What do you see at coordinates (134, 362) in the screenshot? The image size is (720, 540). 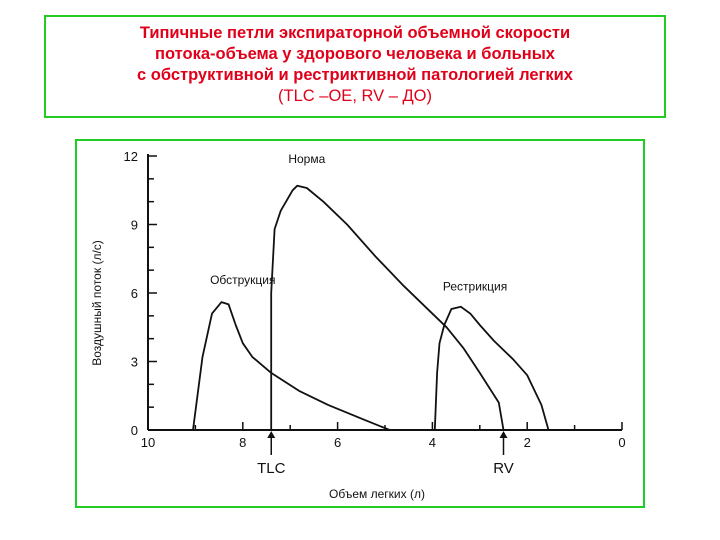 I see `y-tick-label: 3` at bounding box center [134, 362].